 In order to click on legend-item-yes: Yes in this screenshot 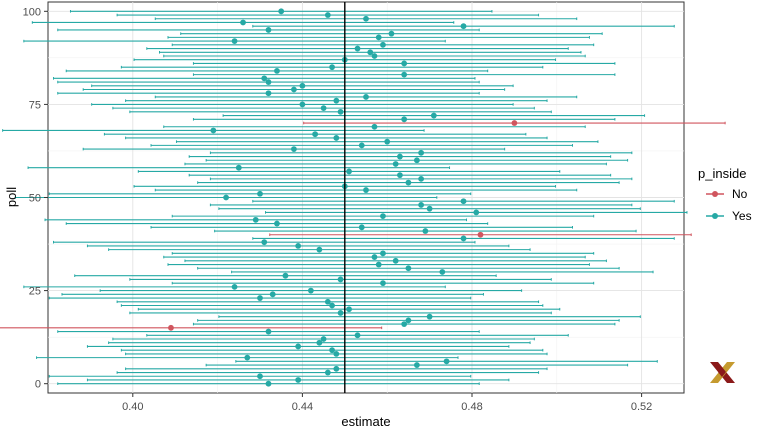, I will do `click(729, 216)`.